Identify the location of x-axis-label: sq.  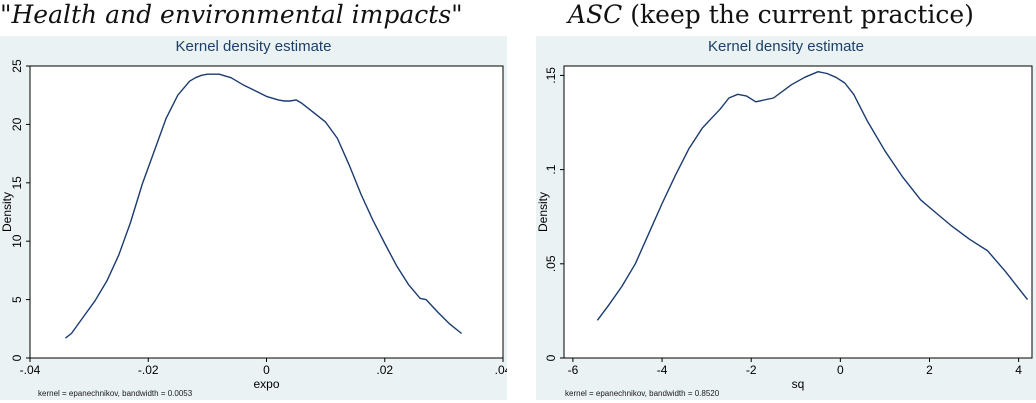
(798, 384).